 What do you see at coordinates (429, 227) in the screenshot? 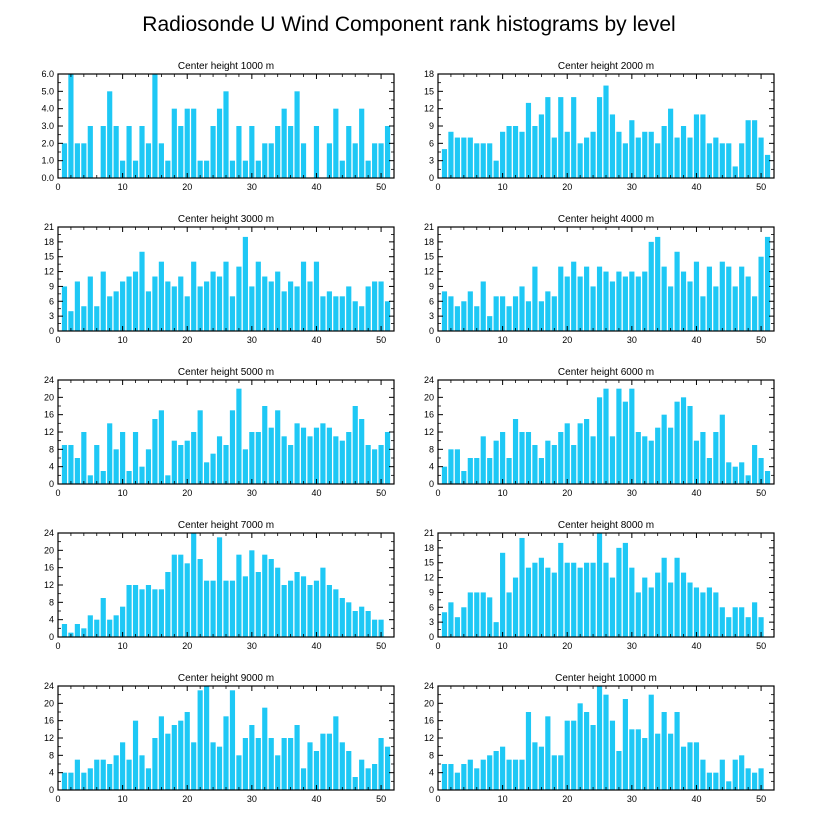
I see `y-tick-label: 21` at bounding box center [429, 227].